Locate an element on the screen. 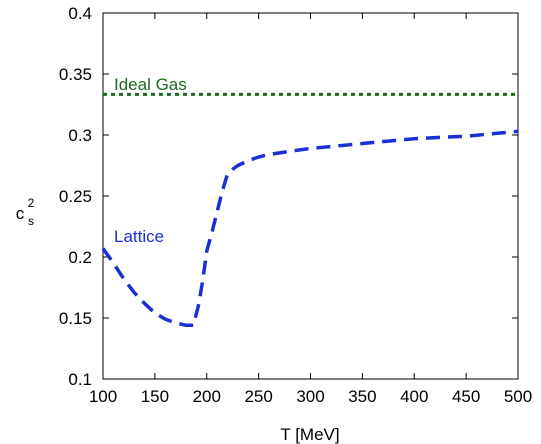  y-tick-label: 0.3 is located at coordinates (80, 135).